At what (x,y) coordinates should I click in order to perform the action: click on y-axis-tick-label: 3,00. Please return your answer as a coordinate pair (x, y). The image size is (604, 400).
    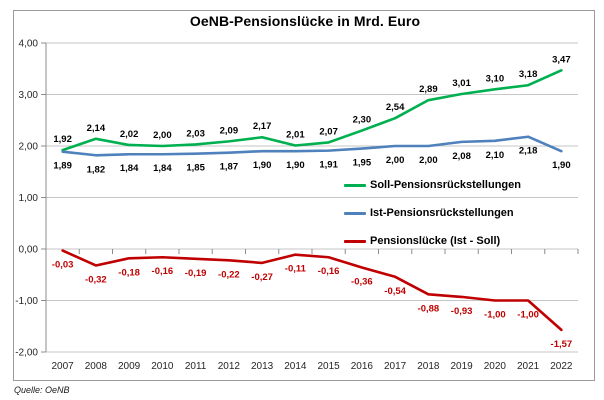
    Looking at the image, I should click on (29, 95).